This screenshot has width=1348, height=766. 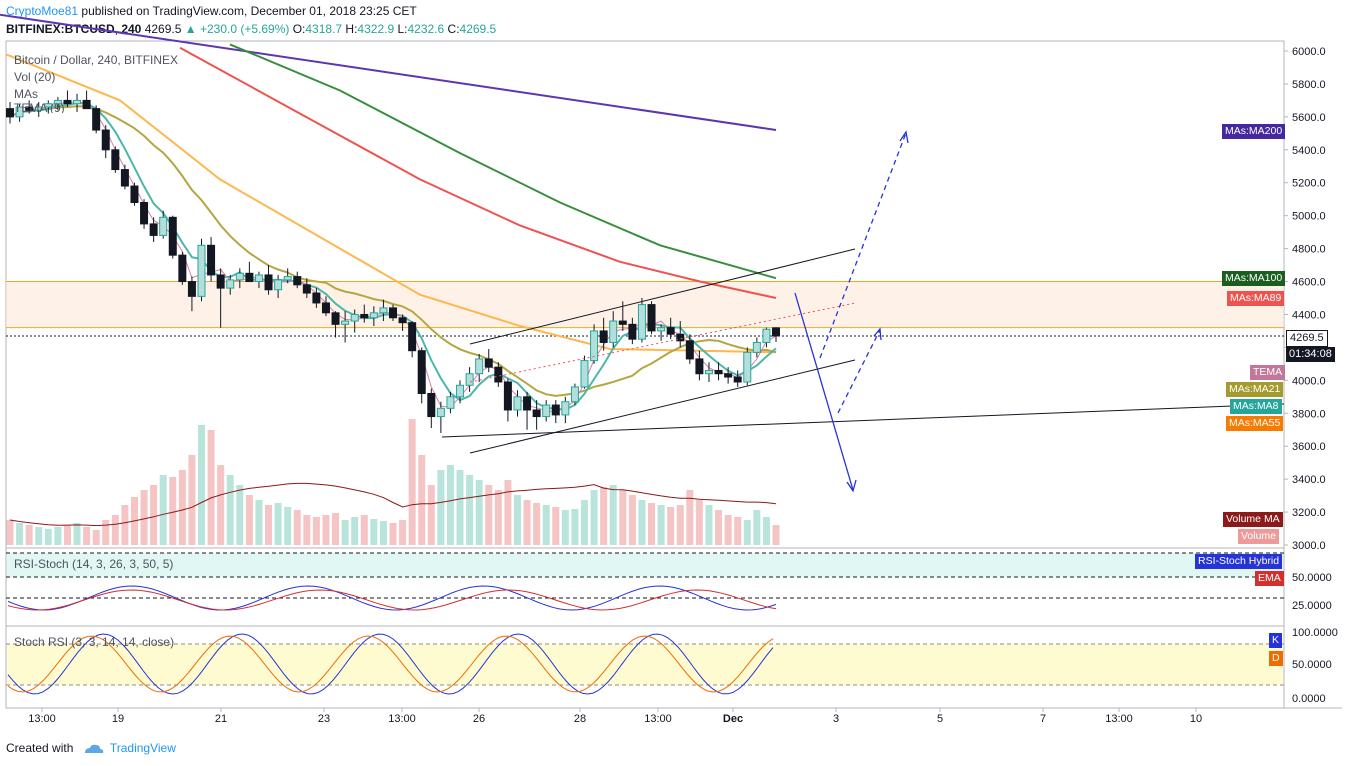 I want to click on channel-upper-line, so click(x=662, y=296).